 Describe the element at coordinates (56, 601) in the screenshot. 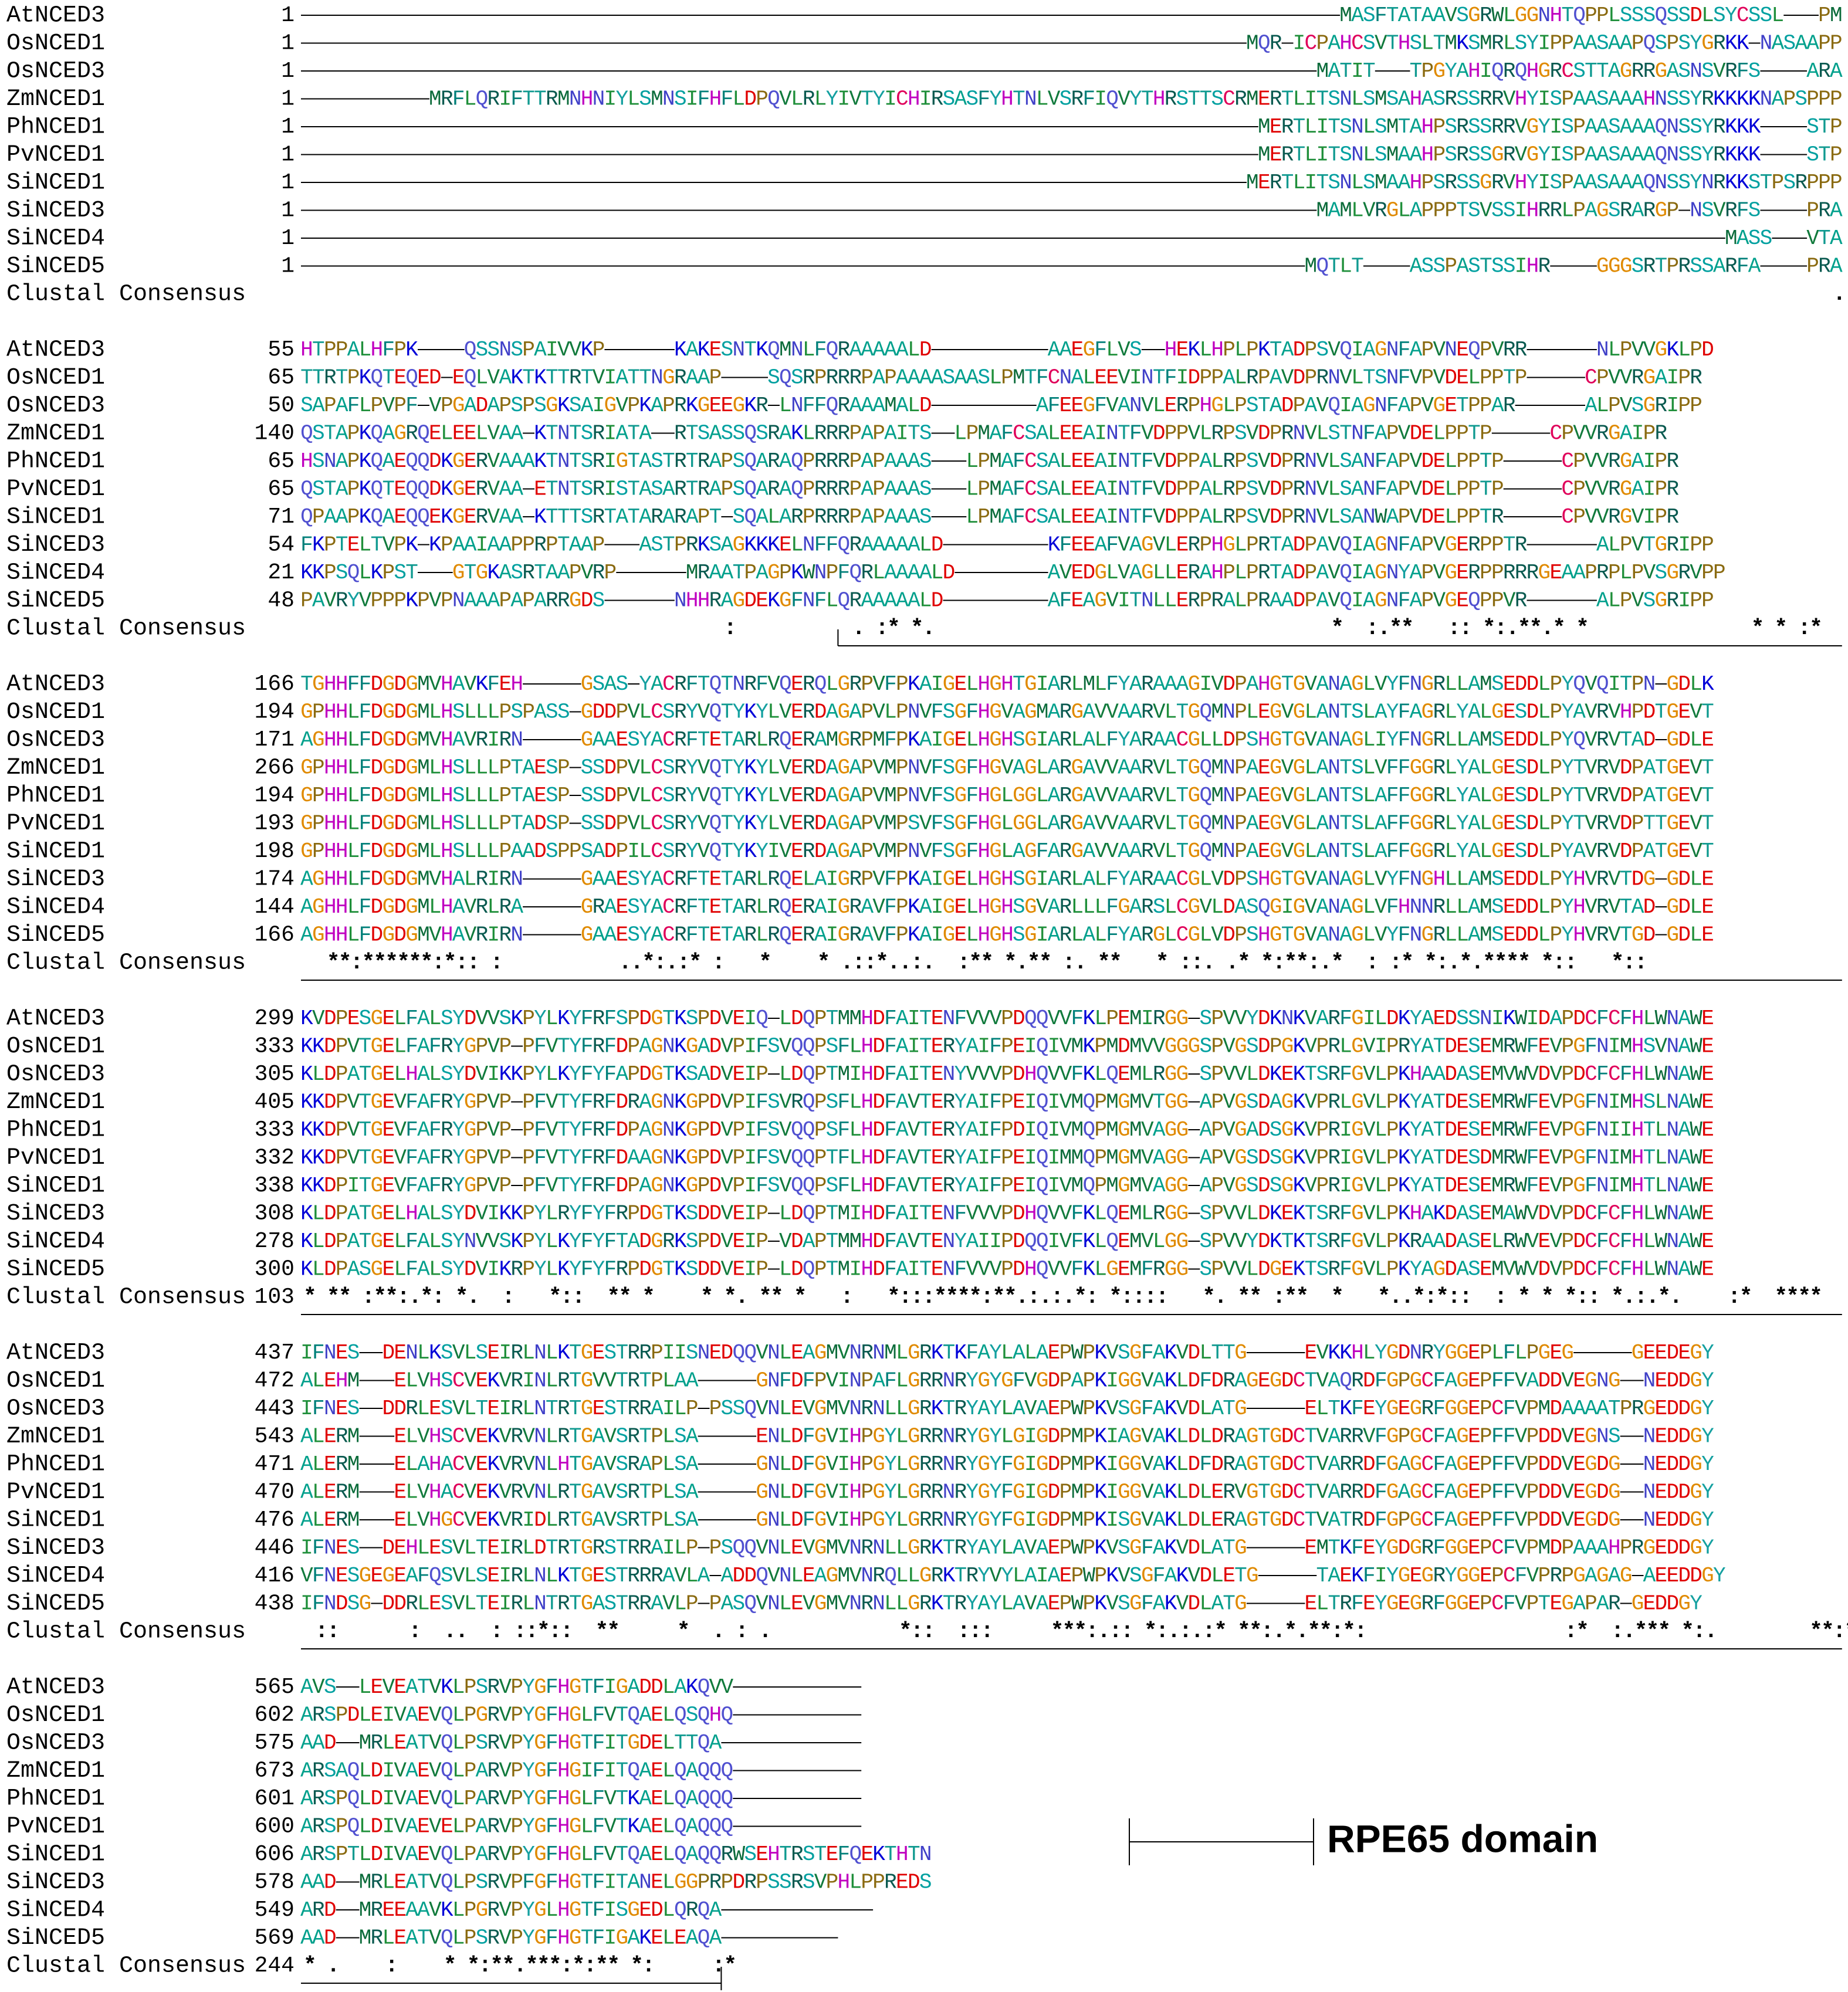

I see `sequence-name: SiNCED5` at that location.